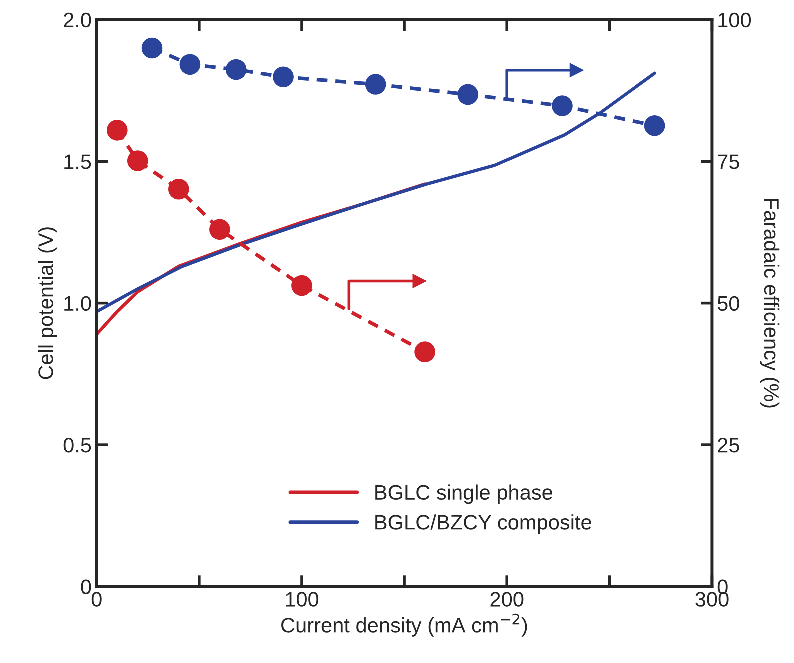 The width and height of the screenshot is (794, 663). What do you see at coordinates (729, 445) in the screenshot?
I see `y2-tick-label: 25` at bounding box center [729, 445].